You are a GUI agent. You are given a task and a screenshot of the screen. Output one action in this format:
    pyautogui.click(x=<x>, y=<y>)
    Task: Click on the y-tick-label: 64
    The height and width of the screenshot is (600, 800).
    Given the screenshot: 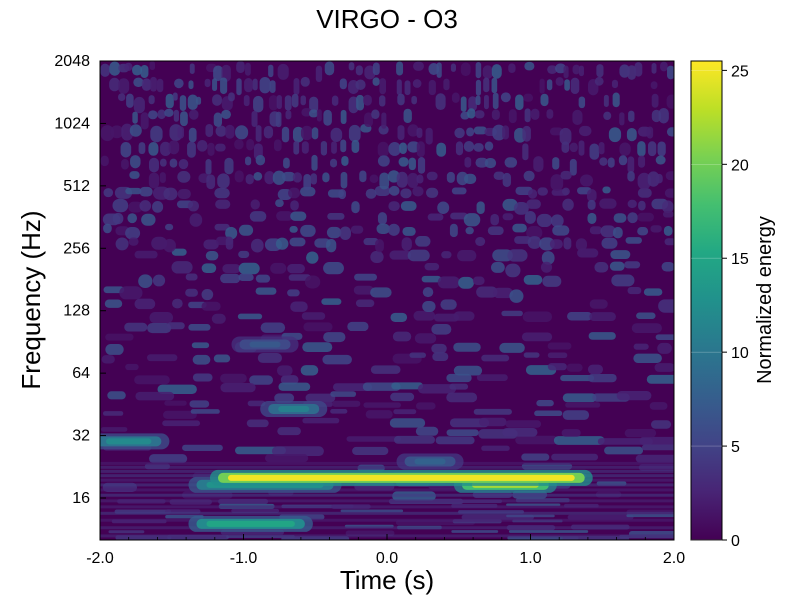 What is the action you would take?
    pyautogui.click(x=81, y=373)
    